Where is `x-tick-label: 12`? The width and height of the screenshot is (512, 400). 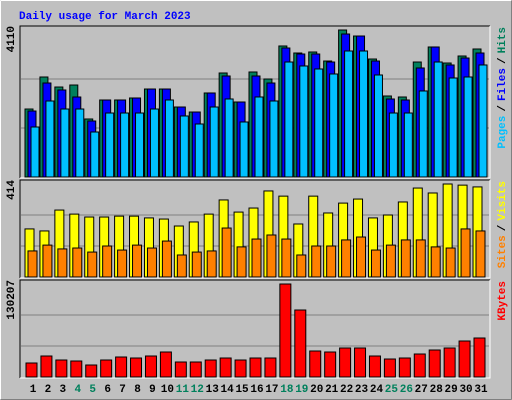 x-tick-label: 12 is located at coordinates (197, 390).